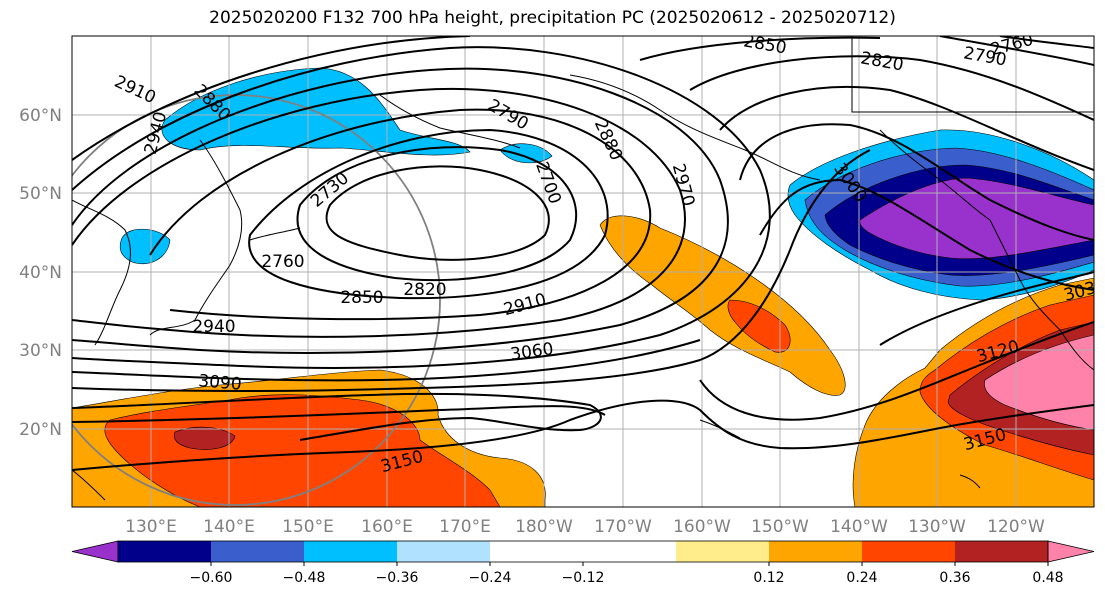 This screenshot has width=1105, height=601. What do you see at coordinates (397, 578) in the screenshot?
I see `colorbar-tick-label: −0.36` at bounding box center [397, 578].